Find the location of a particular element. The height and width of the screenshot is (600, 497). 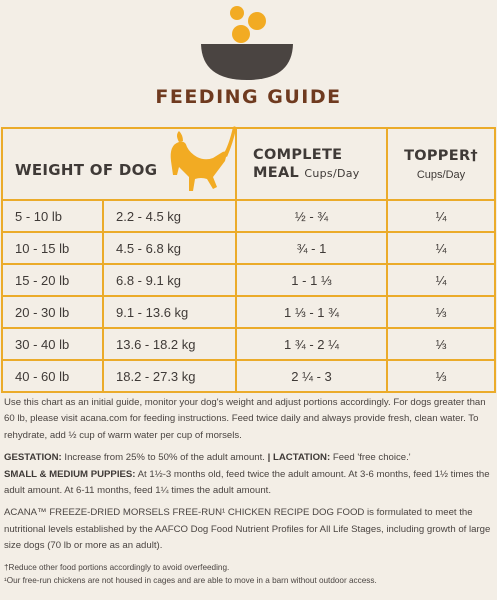

weight-lb-cell: 20 - 30 lb is located at coordinates (52, 312).